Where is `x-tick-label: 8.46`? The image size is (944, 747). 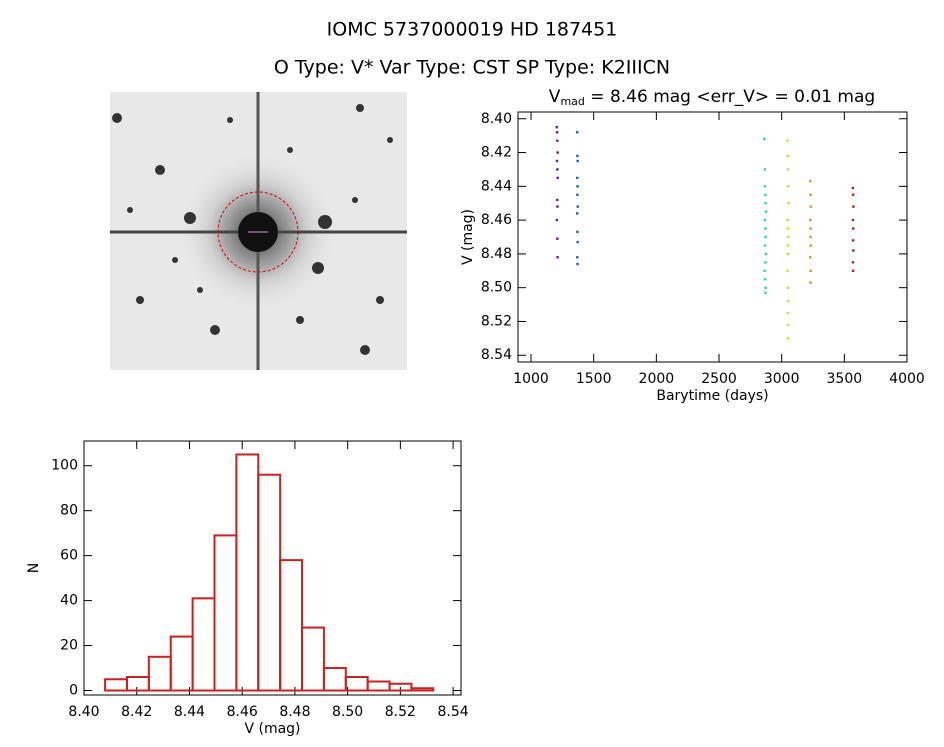 x-tick-label: 8.46 is located at coordinates (242, 712).